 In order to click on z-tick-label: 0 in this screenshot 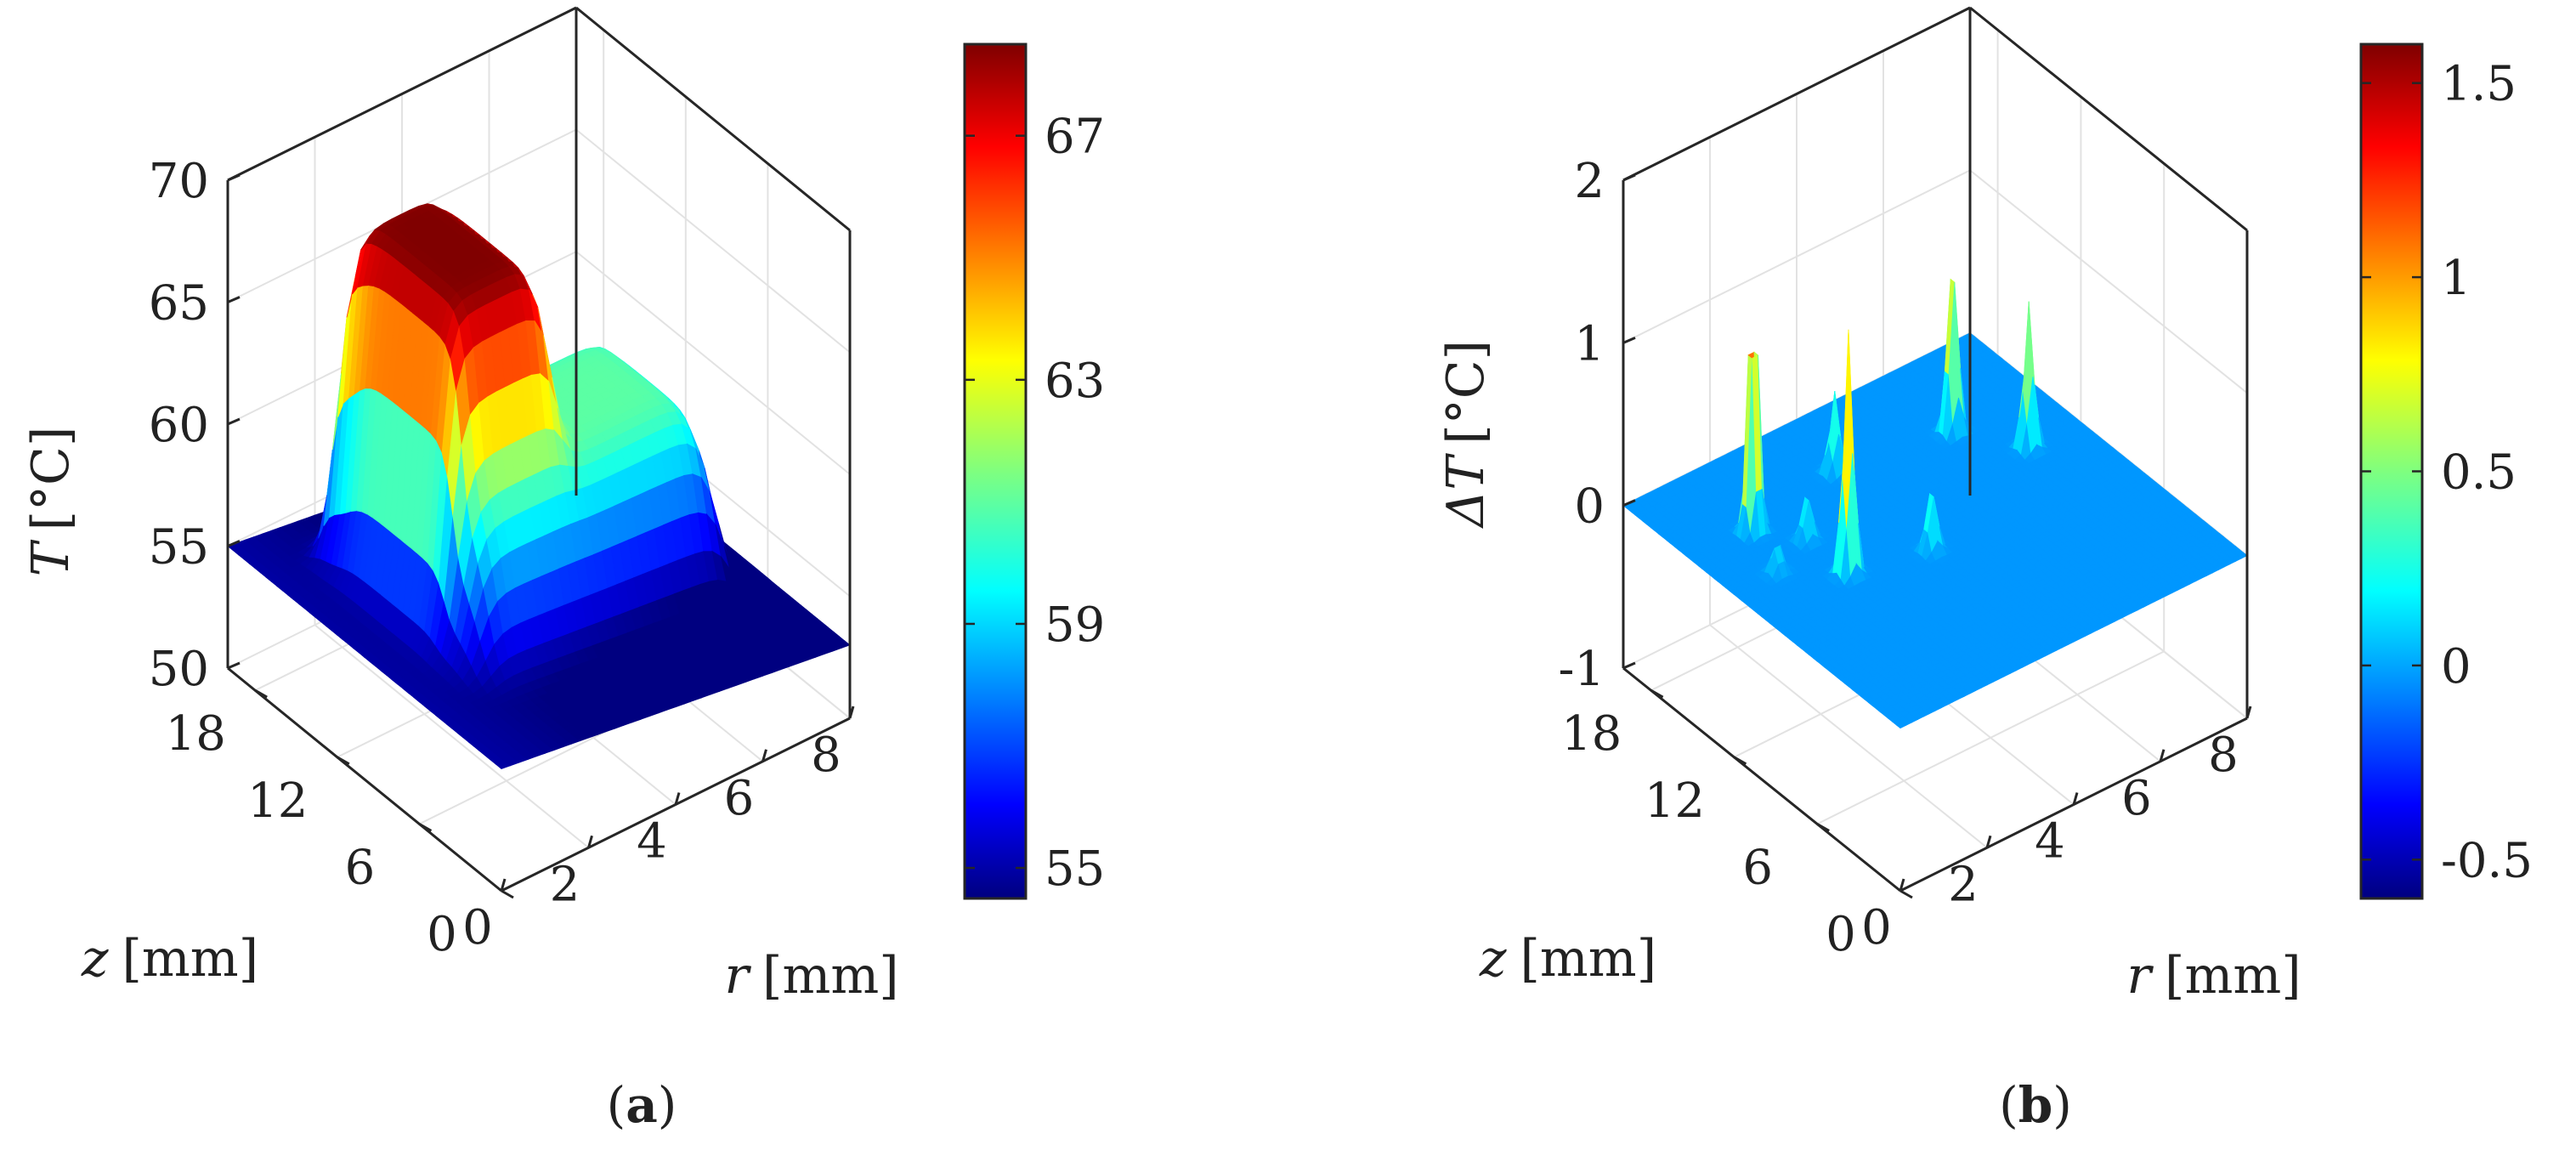, I will do `click(442, 934)`.